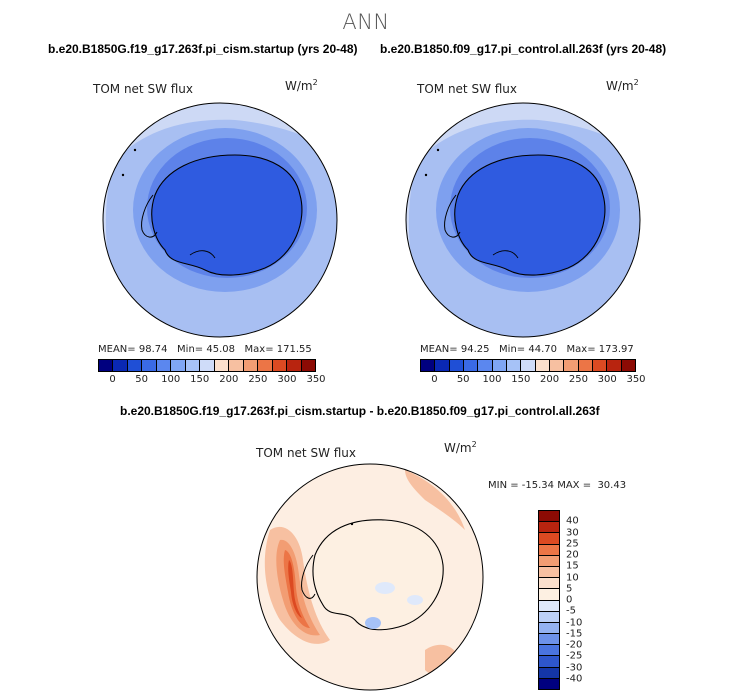  Describe the element at coordinates (586, 600) in the screenshot. I see `diff-colorbar-ticks: 40 30 25 20 15 10 5 0 -5 -10 -15 -20 -25 -30 -40` at that location.